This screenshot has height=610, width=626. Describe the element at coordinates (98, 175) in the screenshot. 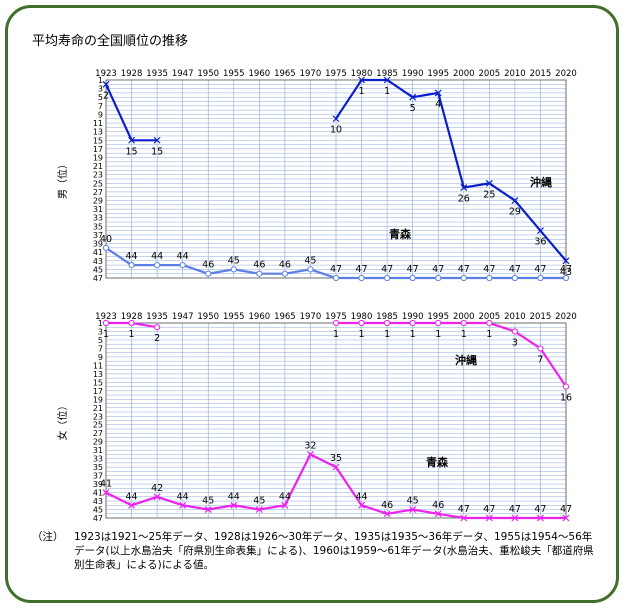

I see `y-tick-label: 23` at that location.